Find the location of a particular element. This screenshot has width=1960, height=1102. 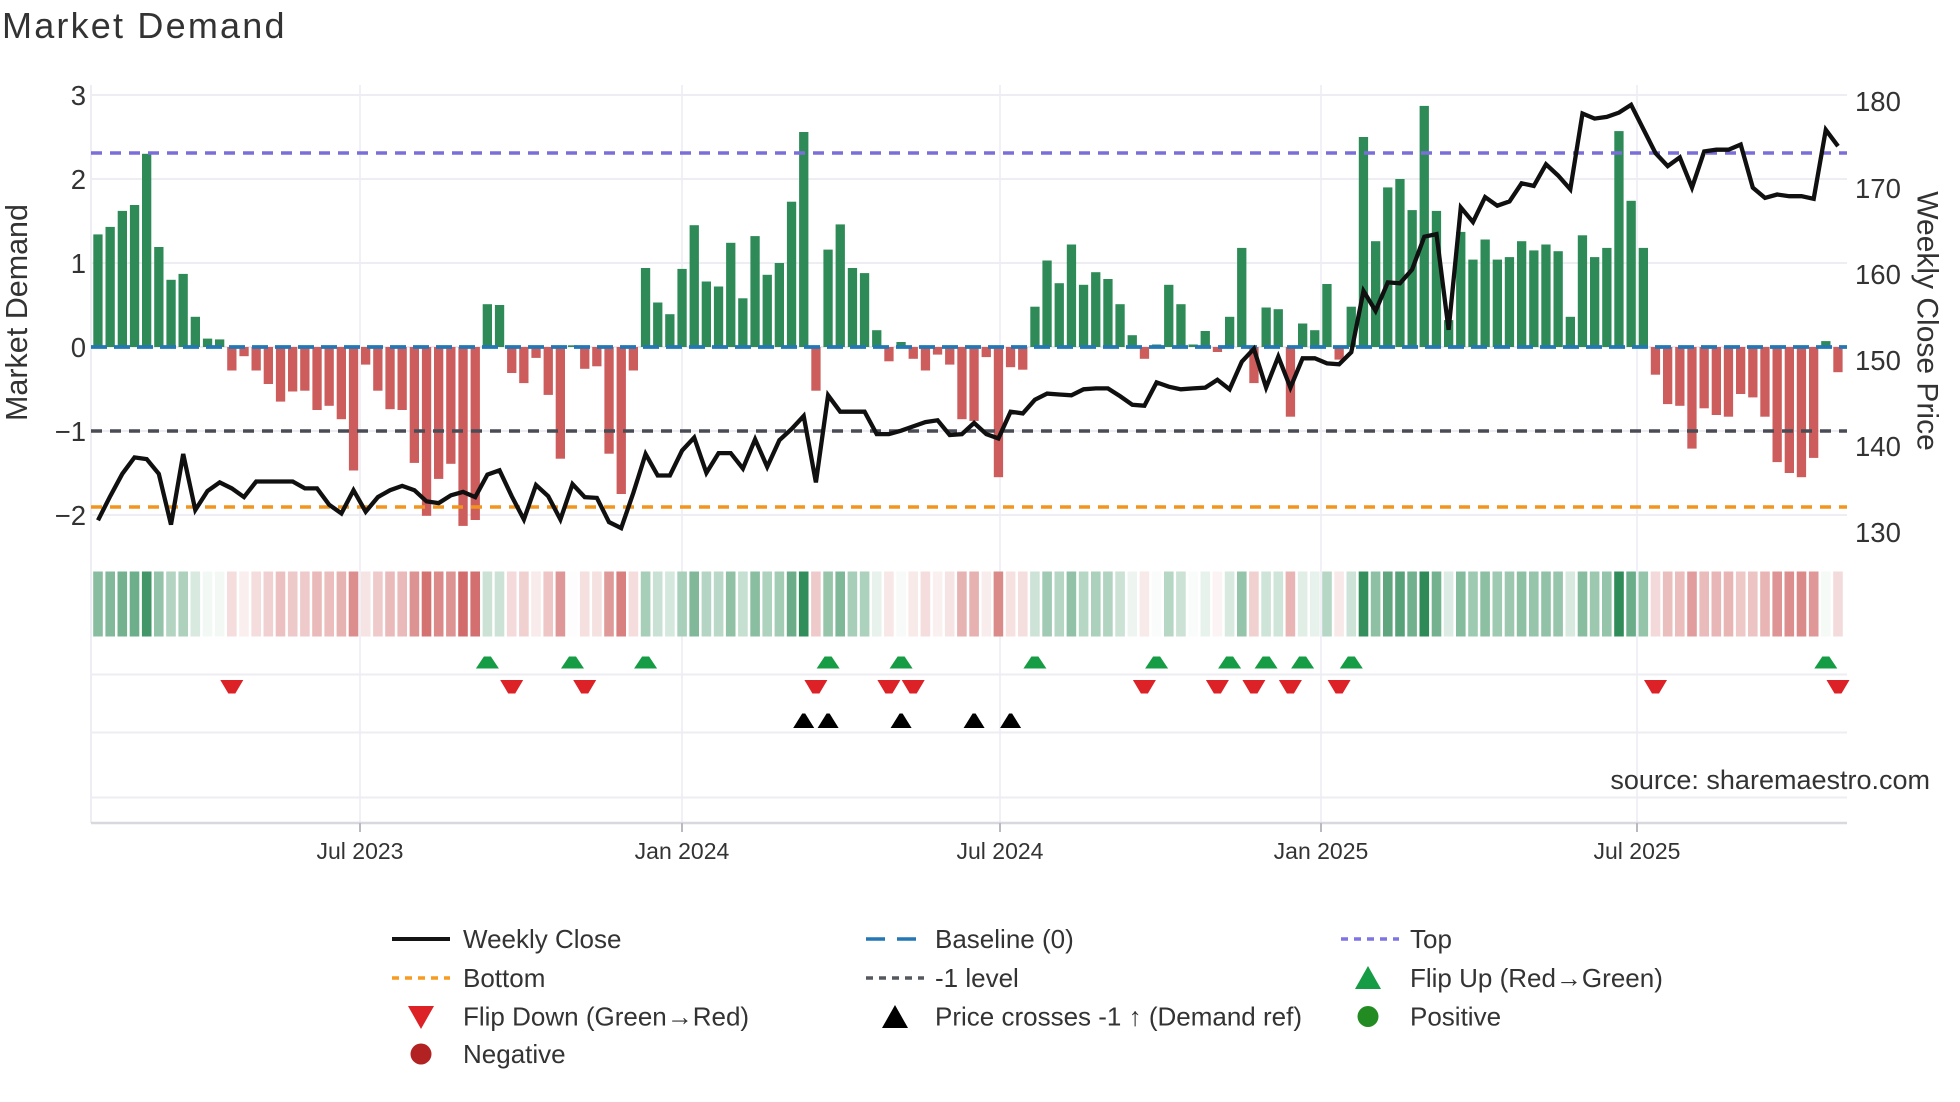

svg-text: 140 is located at coordinates (1878, 446).